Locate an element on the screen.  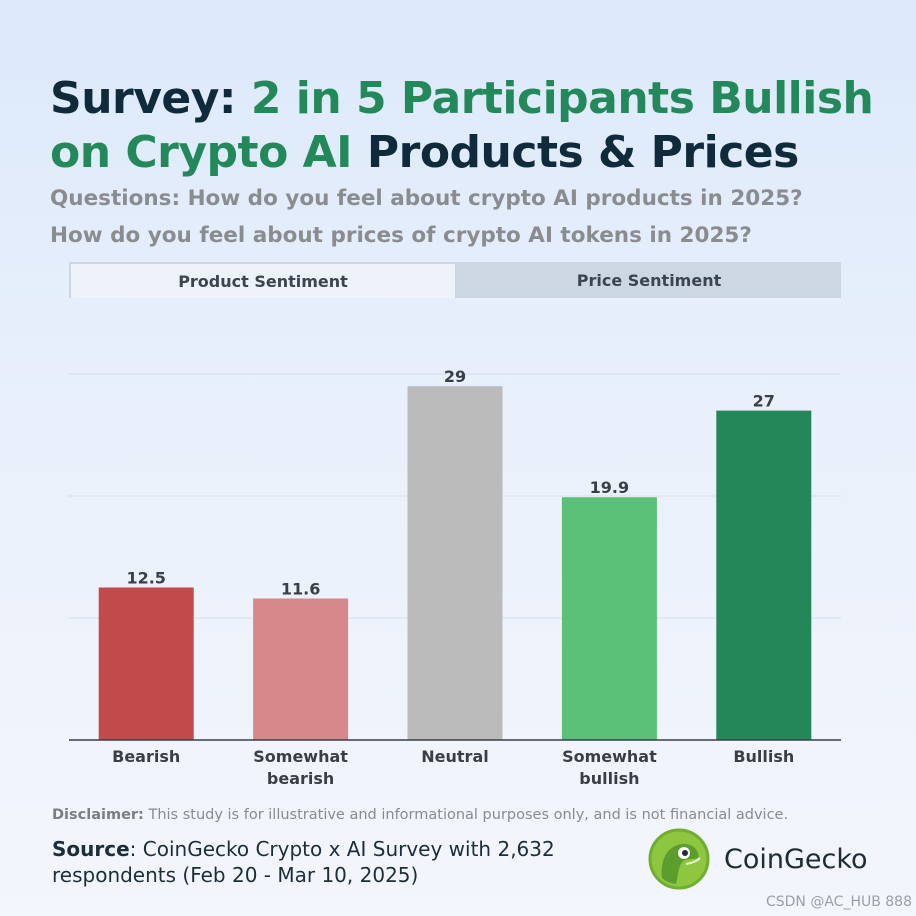
category-label: Neutral is located at coordinates (454, 756).